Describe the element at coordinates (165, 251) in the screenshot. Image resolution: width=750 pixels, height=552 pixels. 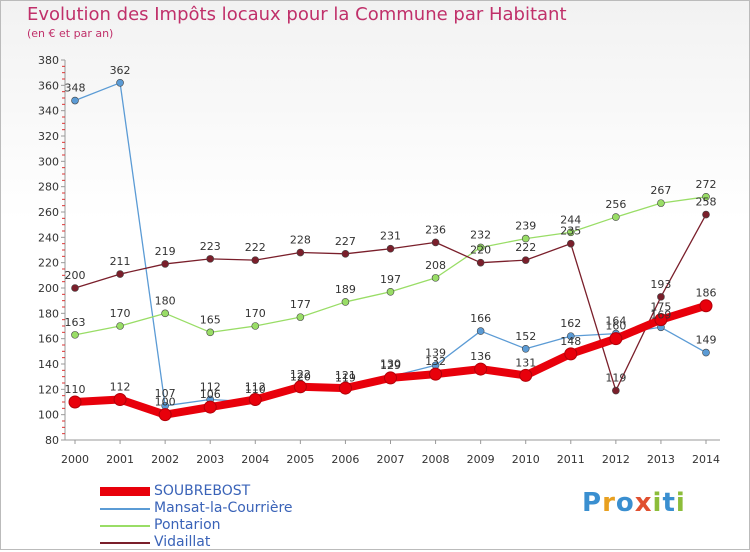
I see `data-label-vidaillat: 219` at that location.